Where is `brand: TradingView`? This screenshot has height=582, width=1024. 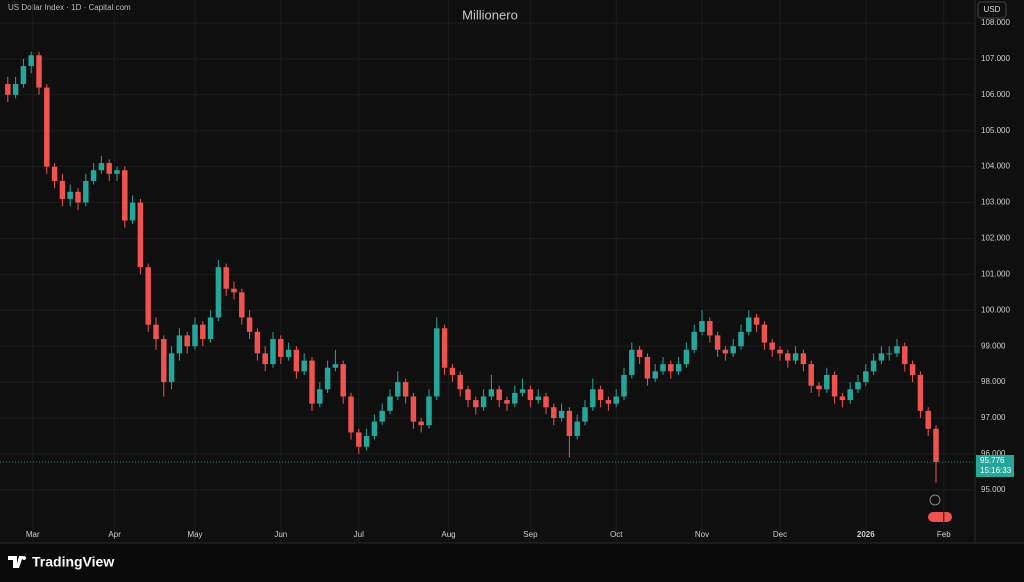
brand: TradingView is located at coordinates (61, 562).